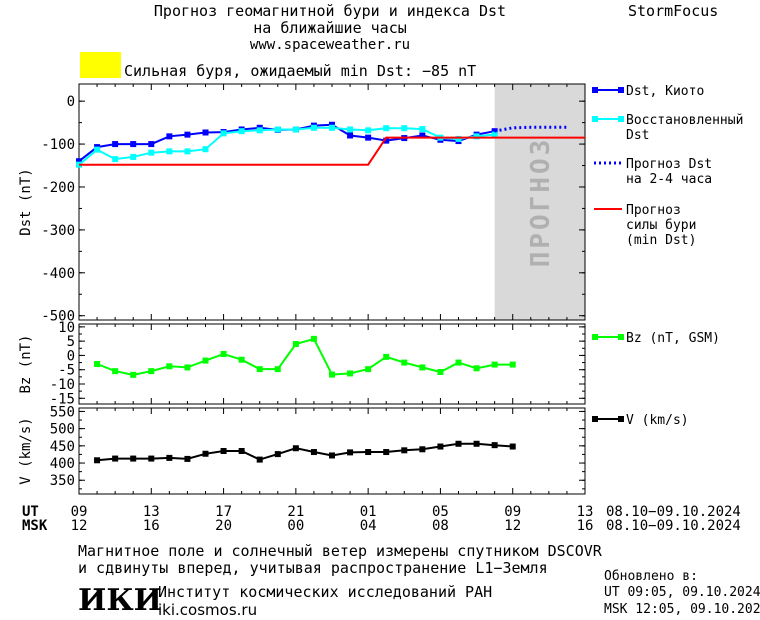 The width and height of the screenshot is (760, 620). I want to click on bz-ytick-label: -5, so click(66, 371).